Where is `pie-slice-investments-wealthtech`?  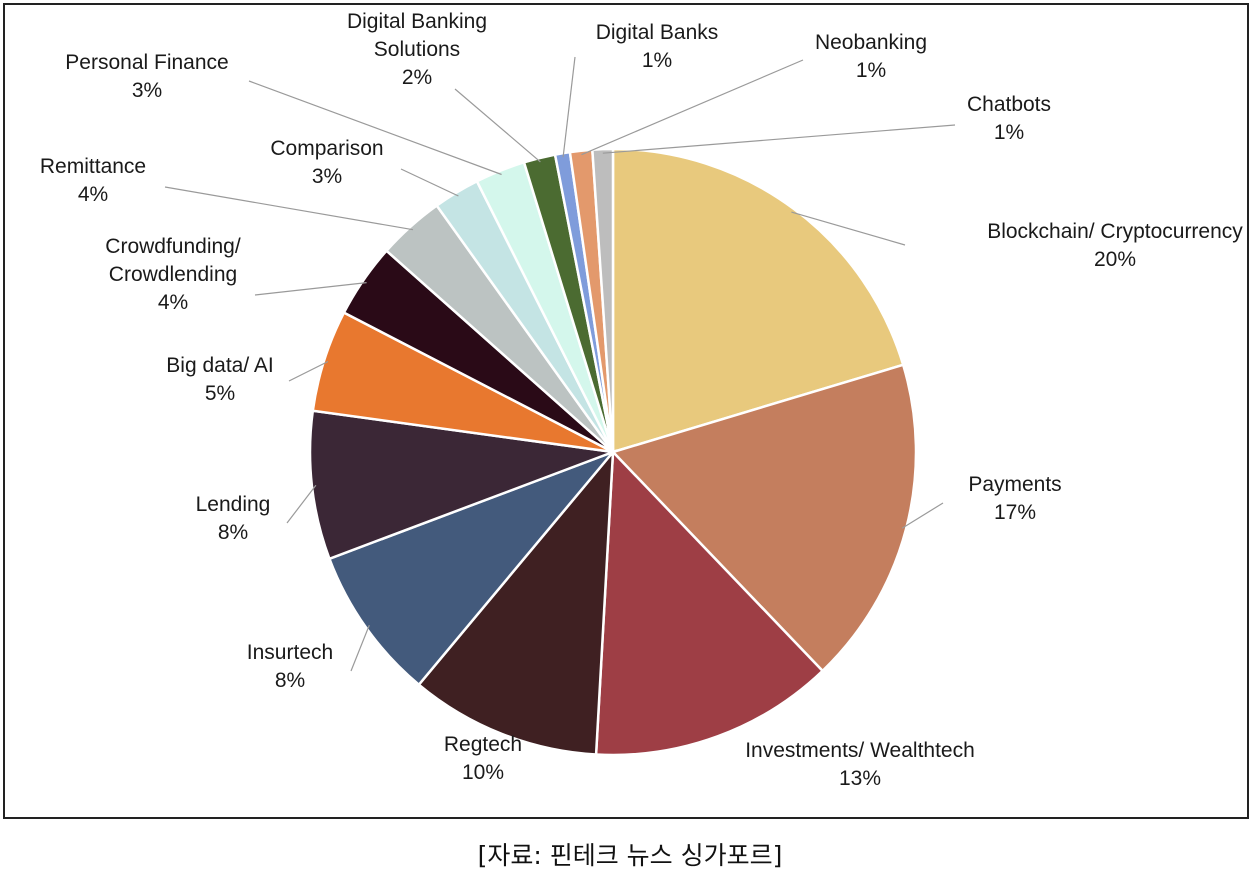 pie-slice-investments-wealthtech is located at coordinates (709, 603).